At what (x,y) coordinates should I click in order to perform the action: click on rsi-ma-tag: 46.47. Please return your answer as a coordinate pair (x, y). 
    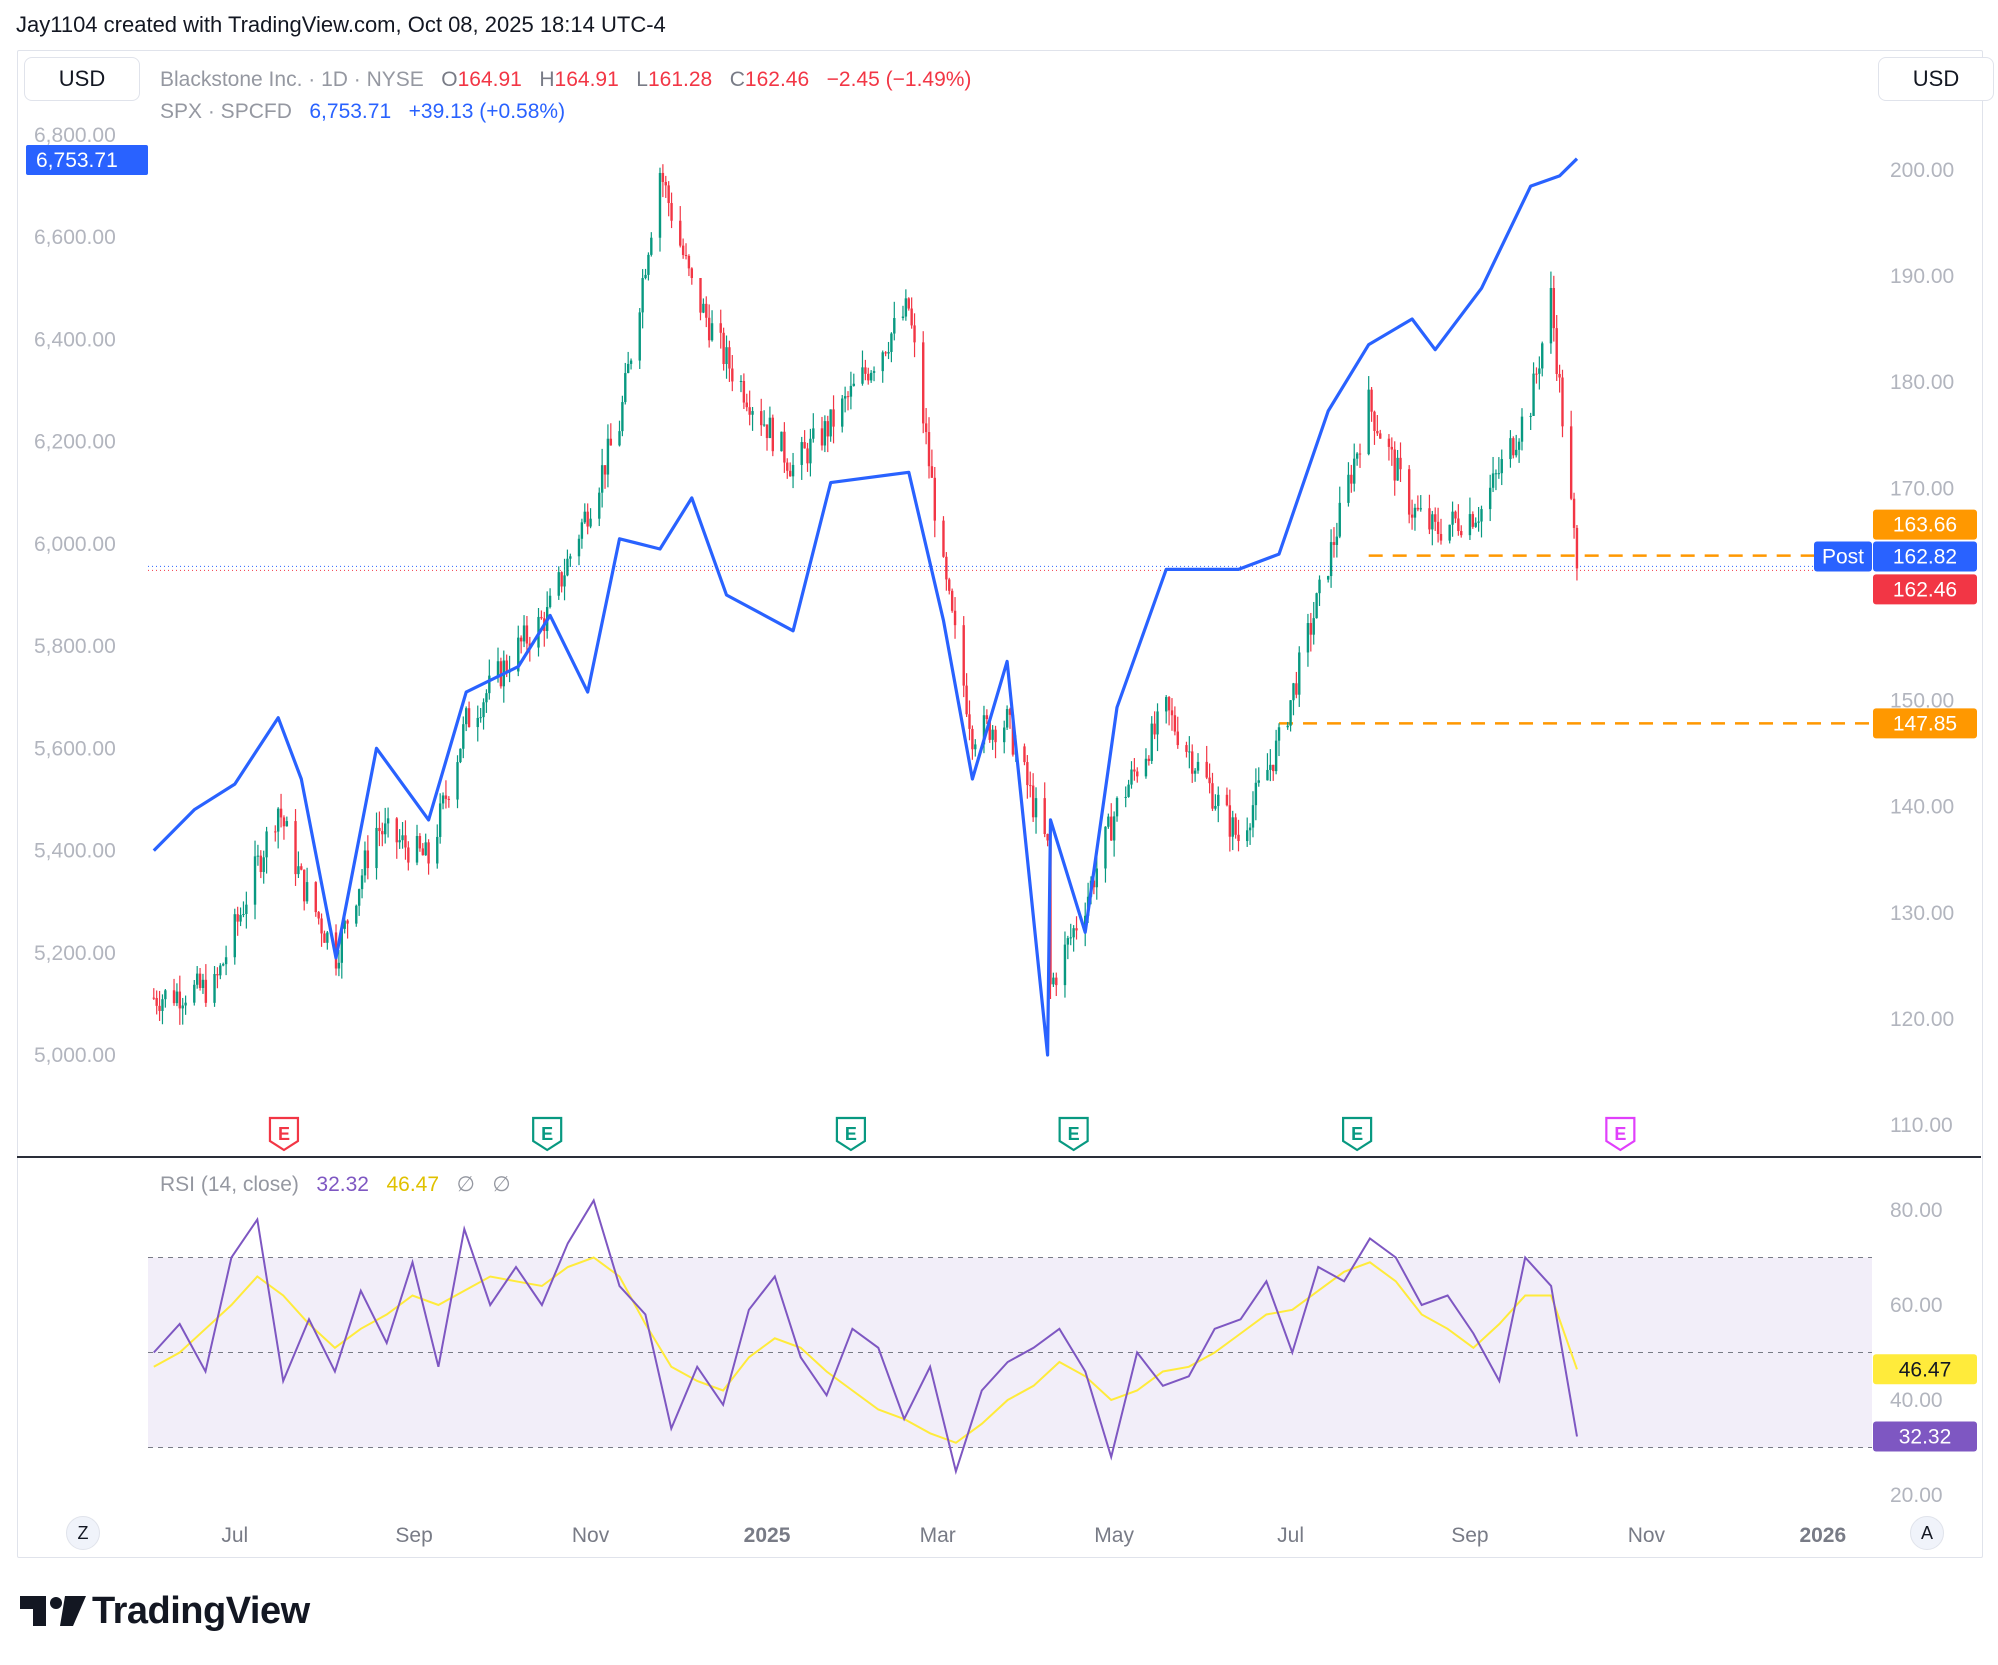
    Looking at the image, I should click on (1925, 1369).